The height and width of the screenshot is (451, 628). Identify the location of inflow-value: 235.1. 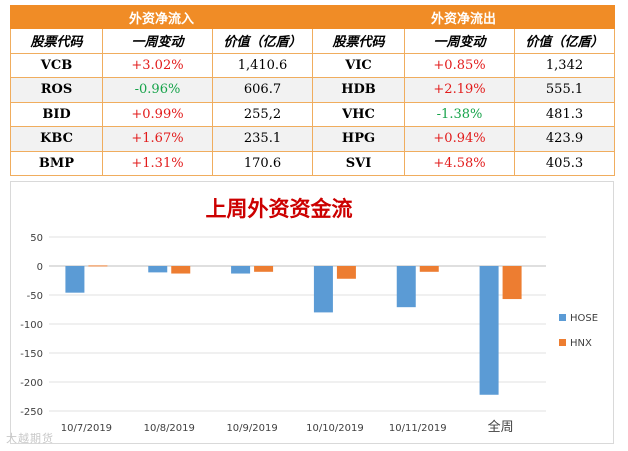
(262, 139).